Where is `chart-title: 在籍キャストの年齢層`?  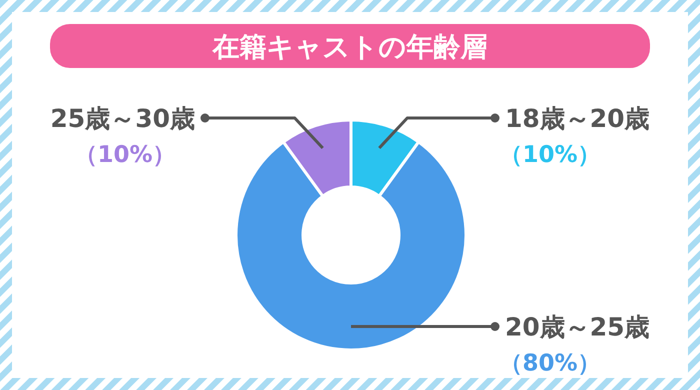 chart-title: 在籍キャストの年齢層 is located at coordinates (350, 47).